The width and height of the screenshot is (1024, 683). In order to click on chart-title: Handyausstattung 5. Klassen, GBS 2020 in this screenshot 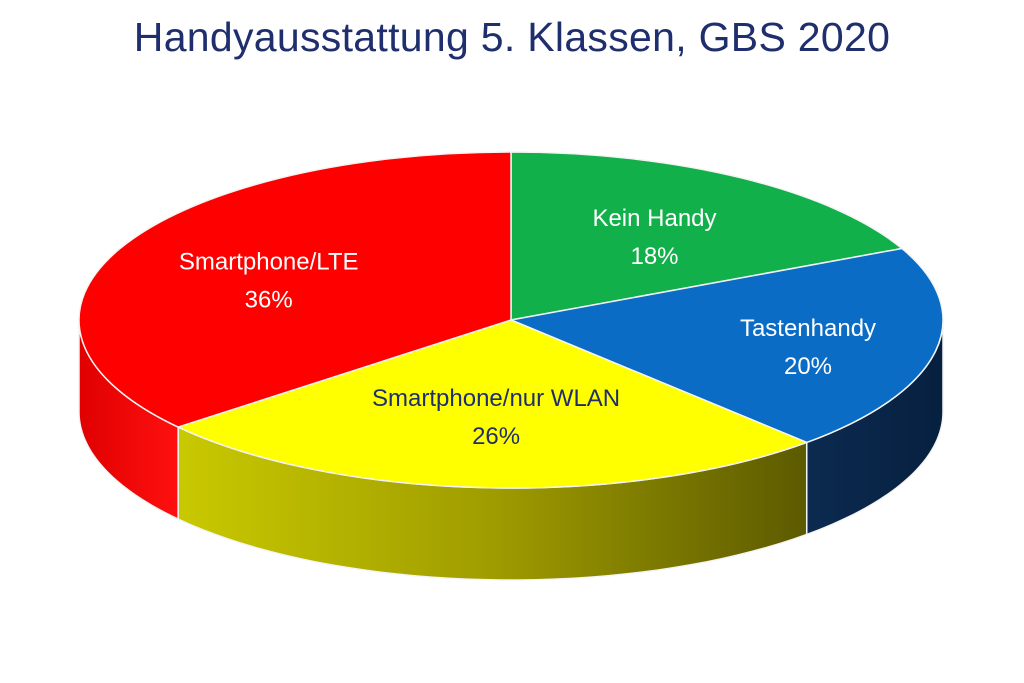, I will do `click(512, 37)`.